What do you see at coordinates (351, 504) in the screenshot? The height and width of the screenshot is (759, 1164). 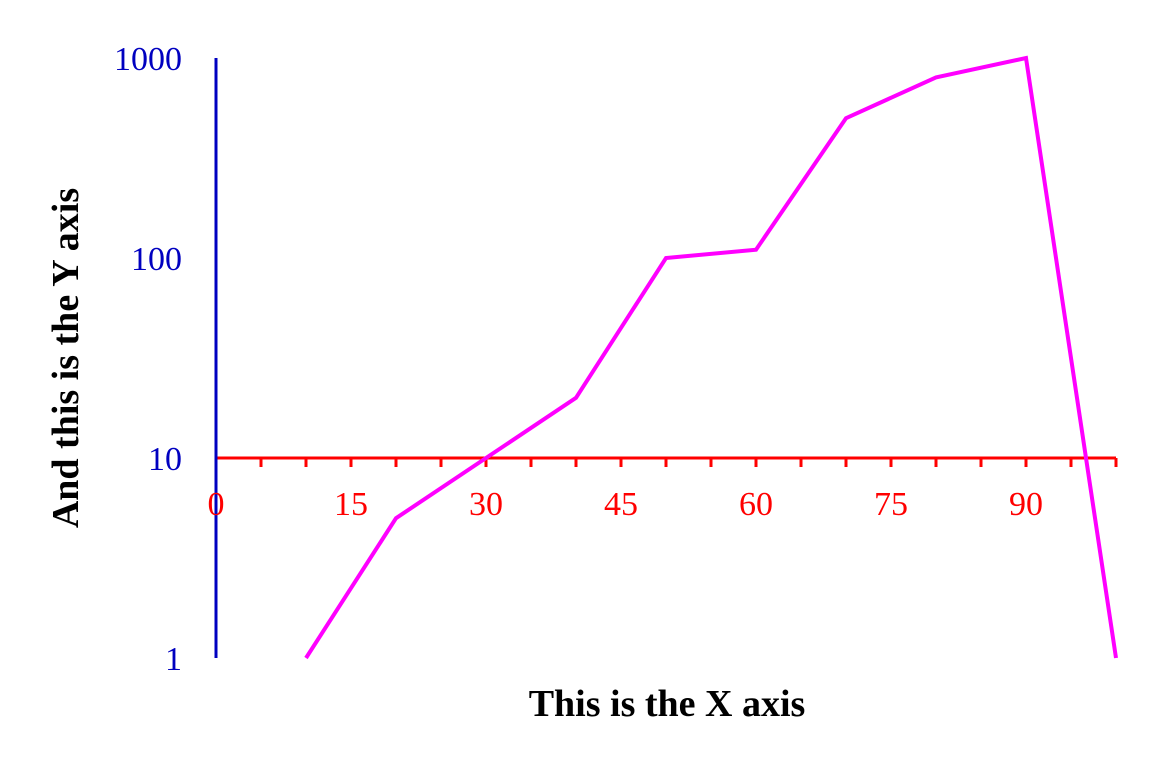 I see `x-tick-label: 15` at bounding box center [351, 504].